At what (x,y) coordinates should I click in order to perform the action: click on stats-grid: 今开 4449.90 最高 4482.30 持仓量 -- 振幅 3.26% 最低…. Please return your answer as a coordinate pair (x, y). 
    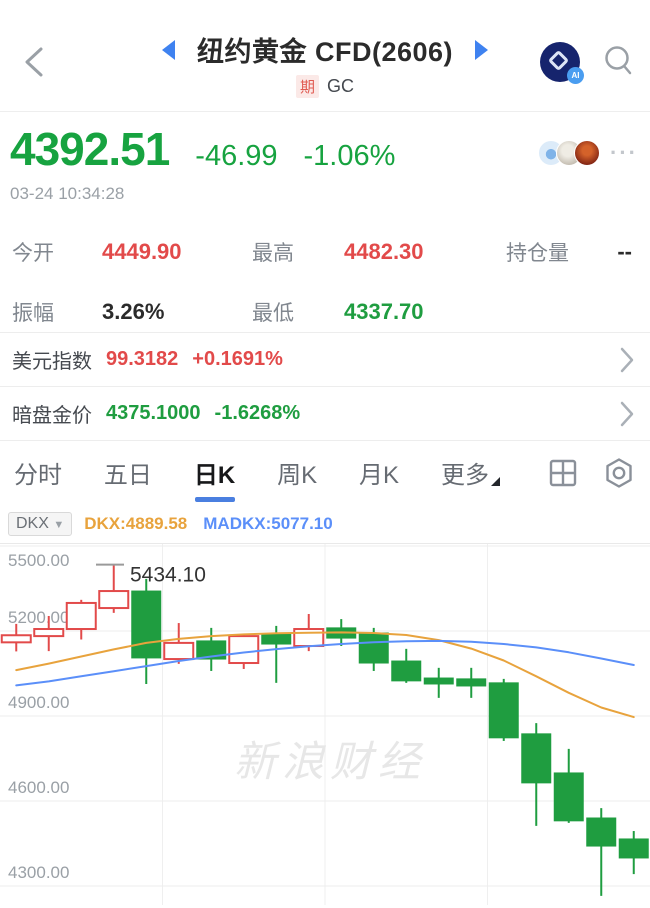
    Looking at the image, I should click on (325, 275).